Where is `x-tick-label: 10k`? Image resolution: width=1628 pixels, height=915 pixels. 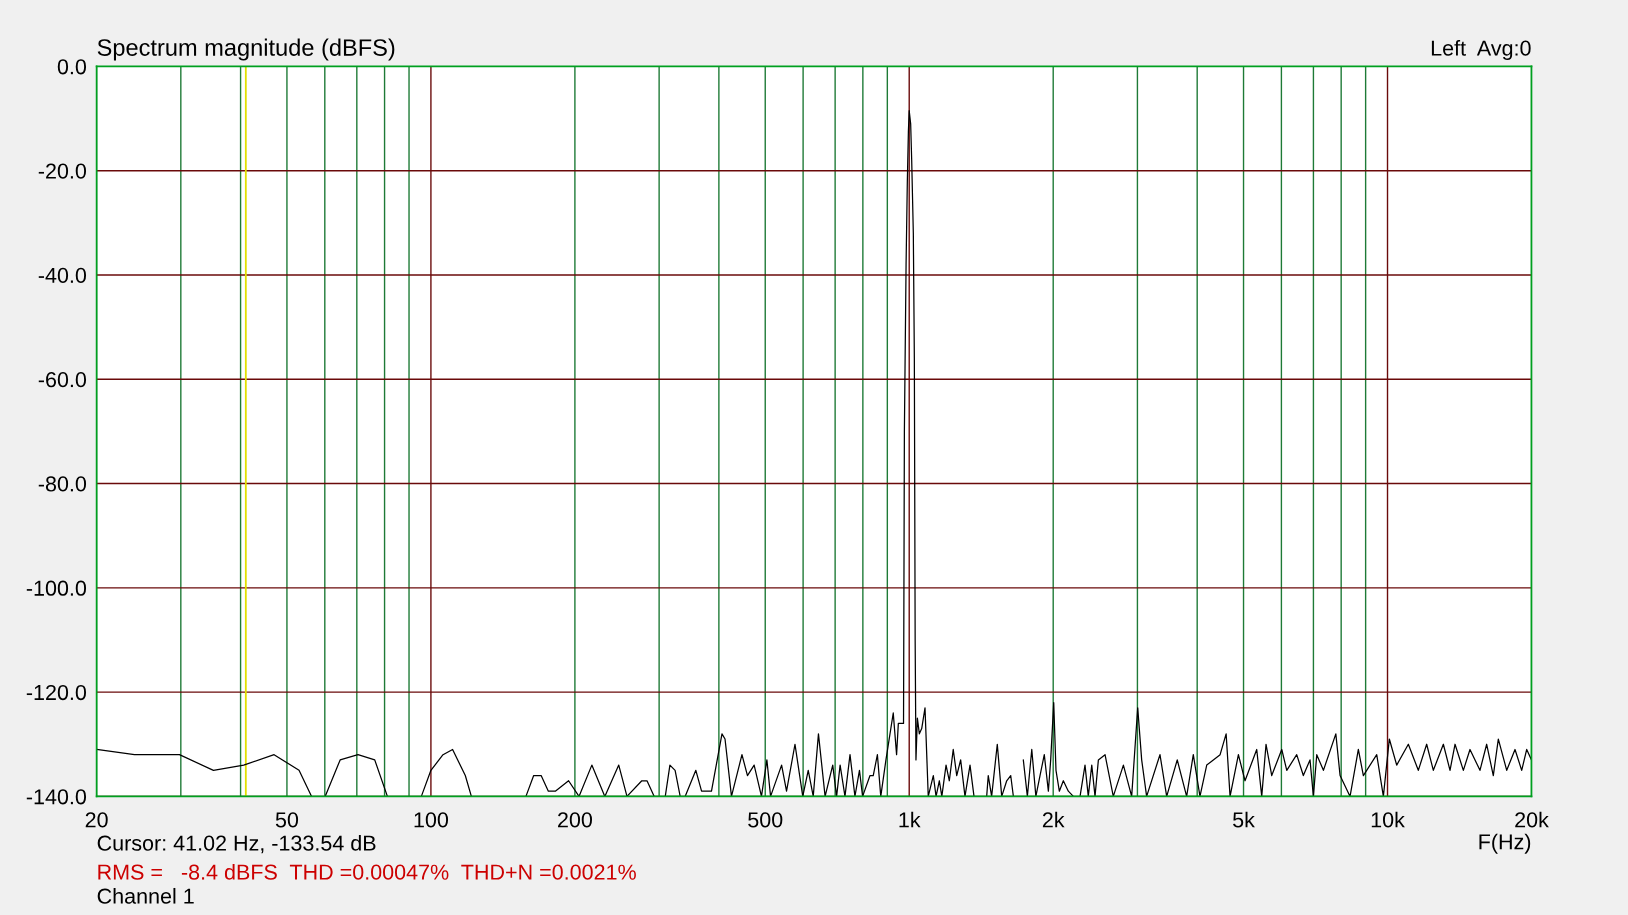
x-tick-label: 10k is located at coordinates (1388, 819).